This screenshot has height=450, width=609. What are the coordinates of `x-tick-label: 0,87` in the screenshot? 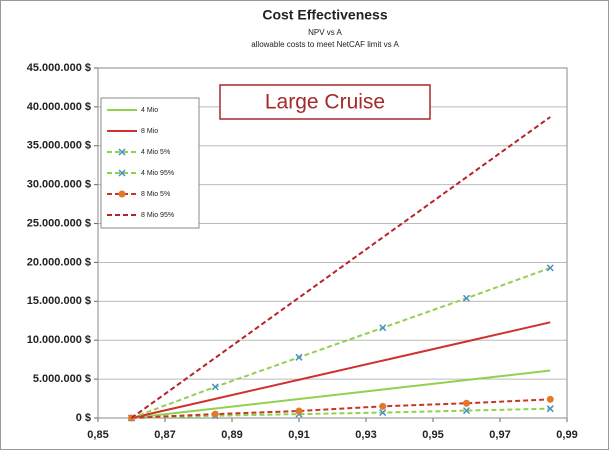 It's located at (164, 435).